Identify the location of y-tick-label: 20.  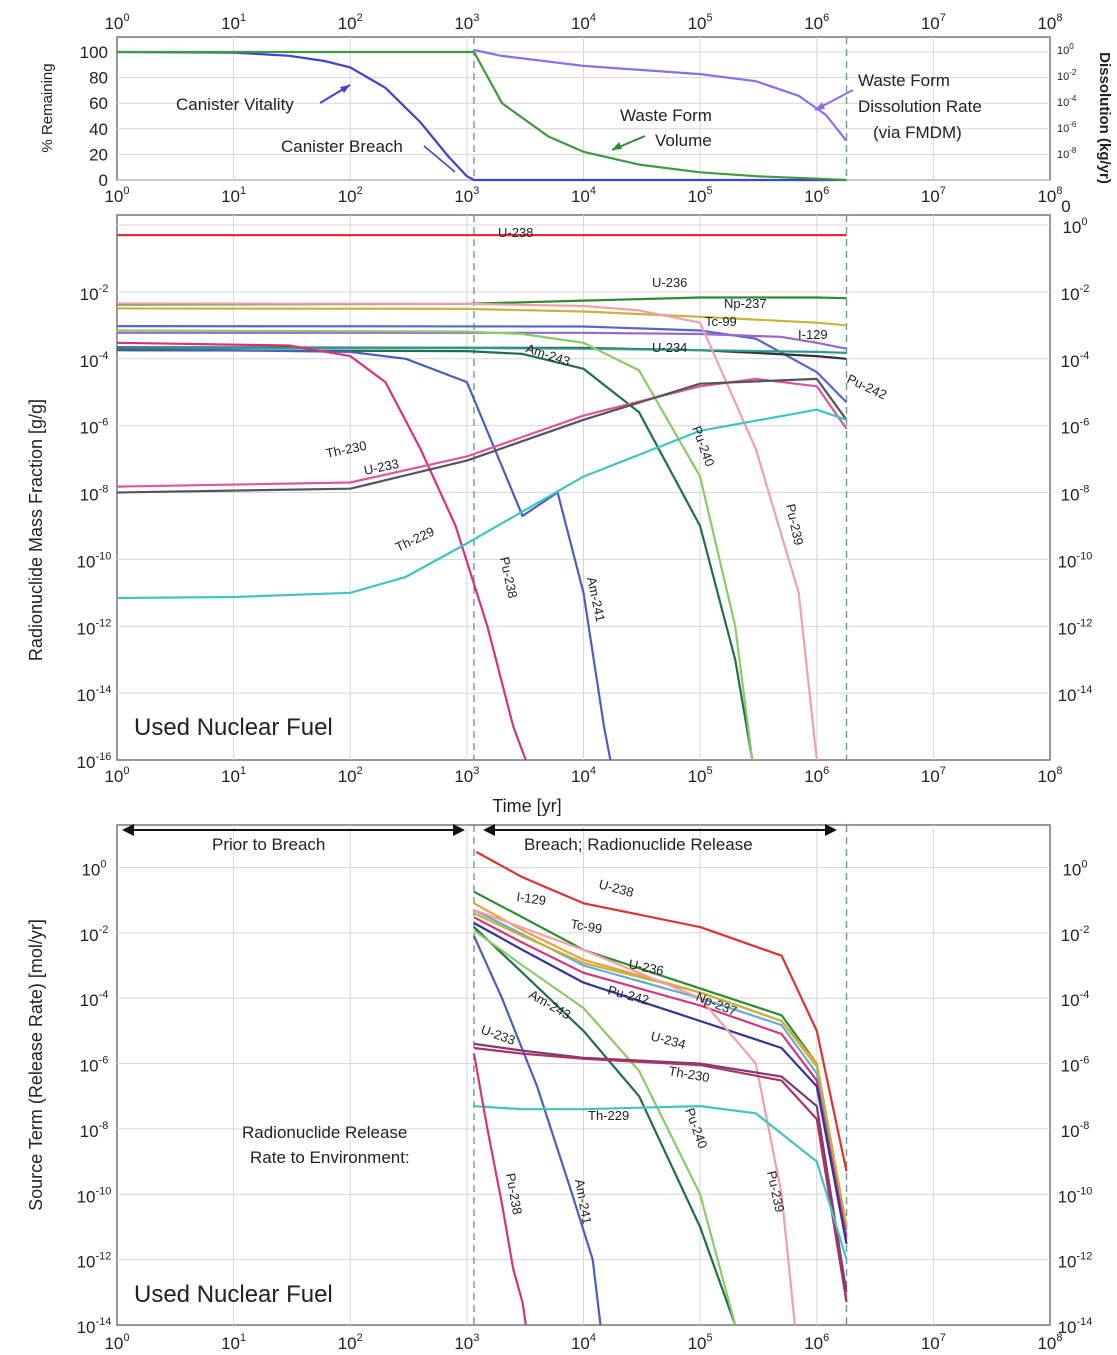
(98, 154).